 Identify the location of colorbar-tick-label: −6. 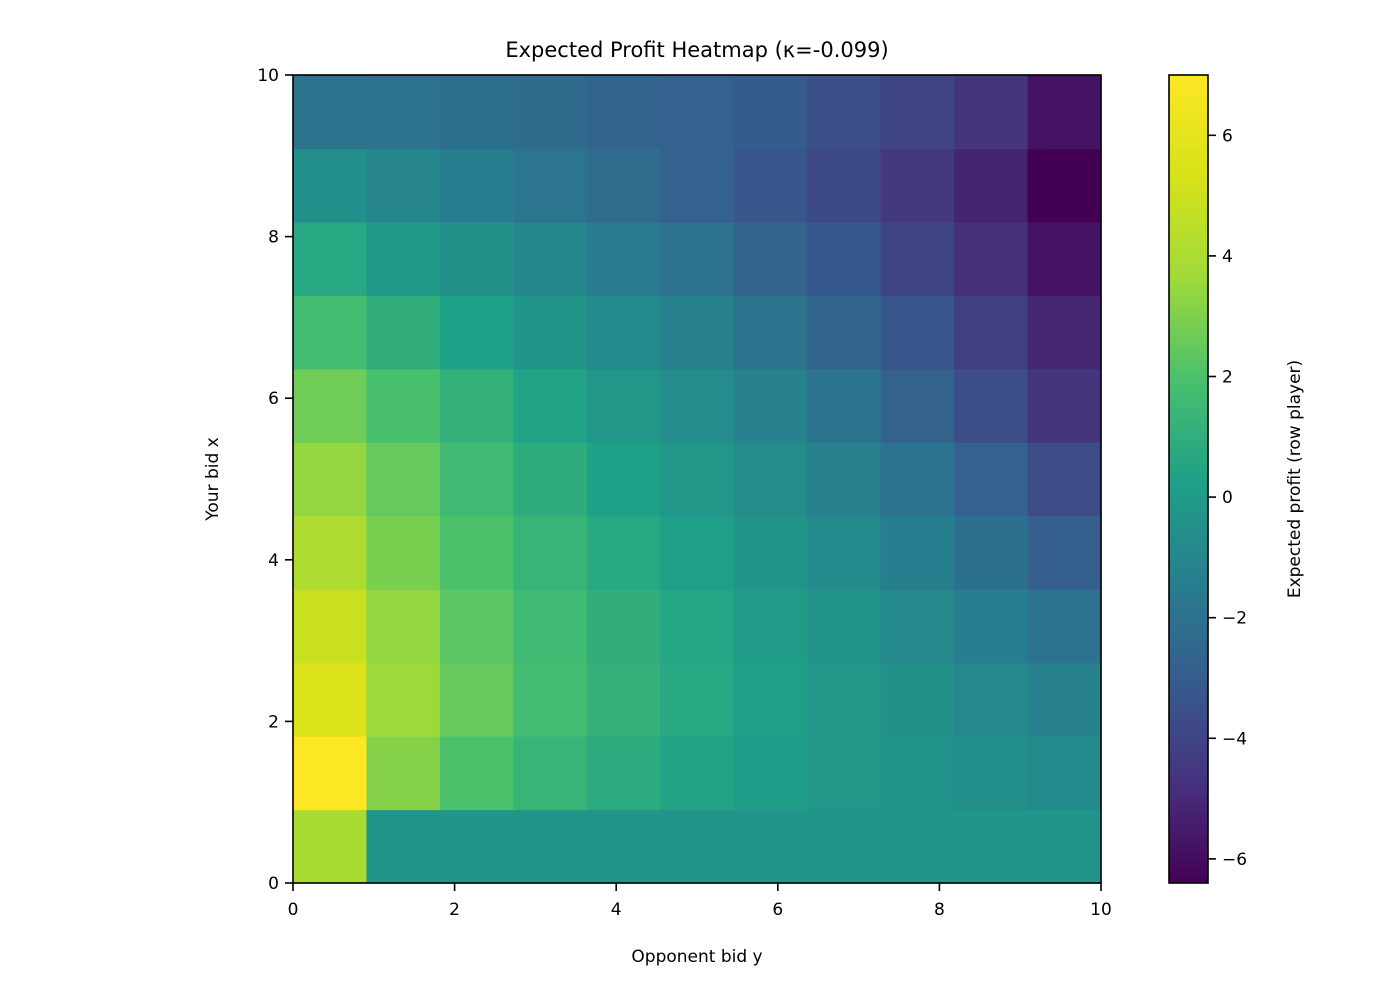
(1234, 860).